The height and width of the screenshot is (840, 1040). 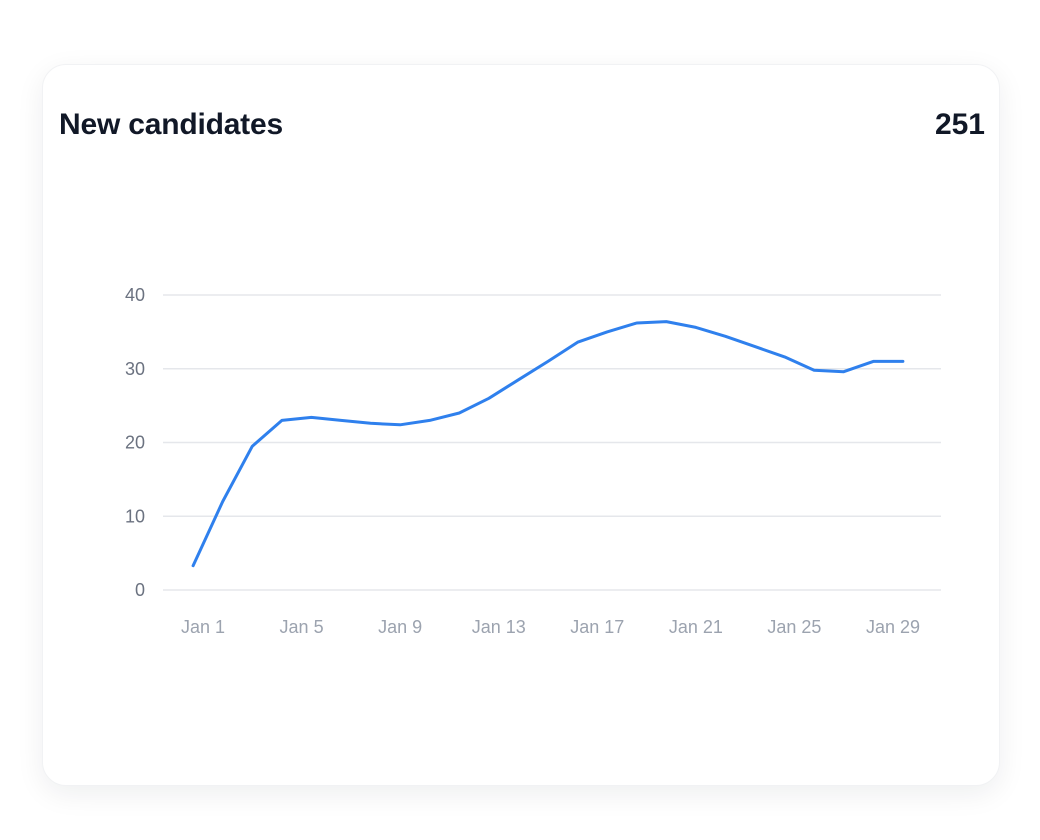 I want to click on x-tick-label: Jan 1, so click(x=203, y=627).